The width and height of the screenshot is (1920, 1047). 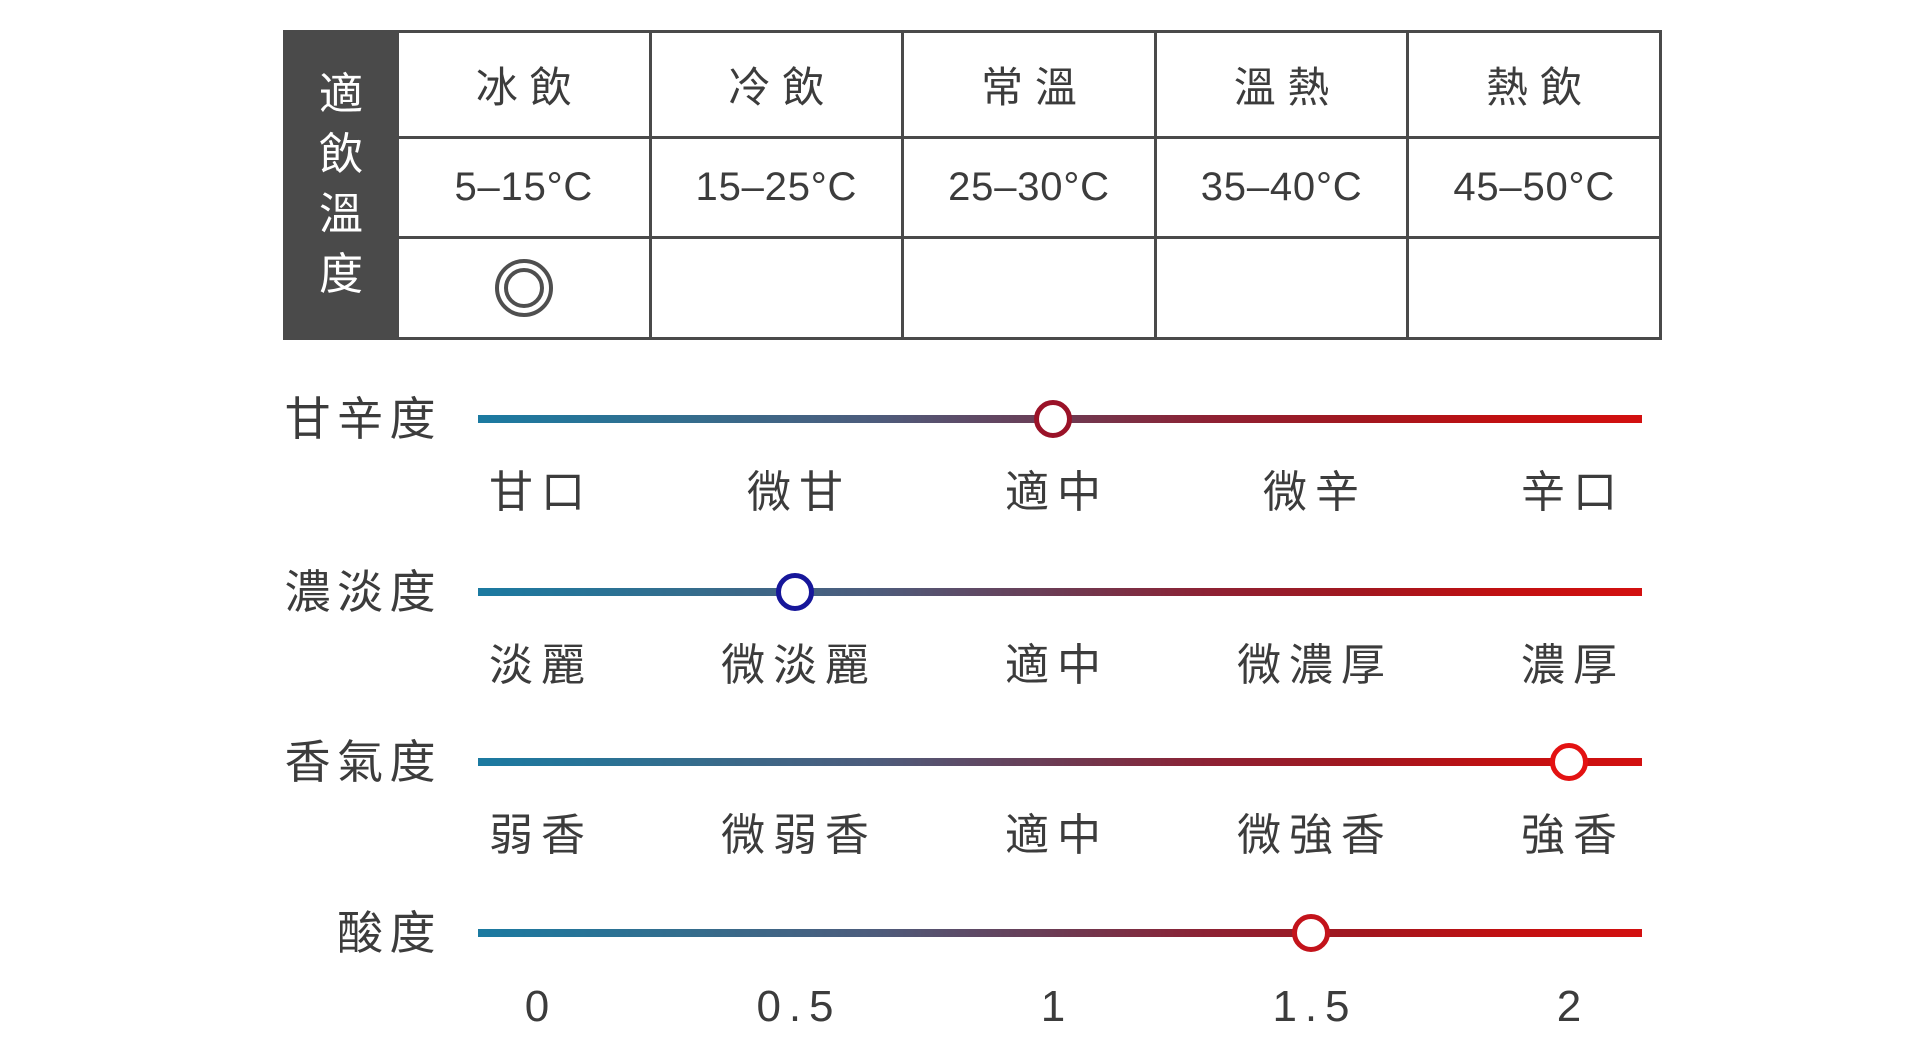 I want to click on slider-name-label: 香氣度, so click(x=363, y=762).